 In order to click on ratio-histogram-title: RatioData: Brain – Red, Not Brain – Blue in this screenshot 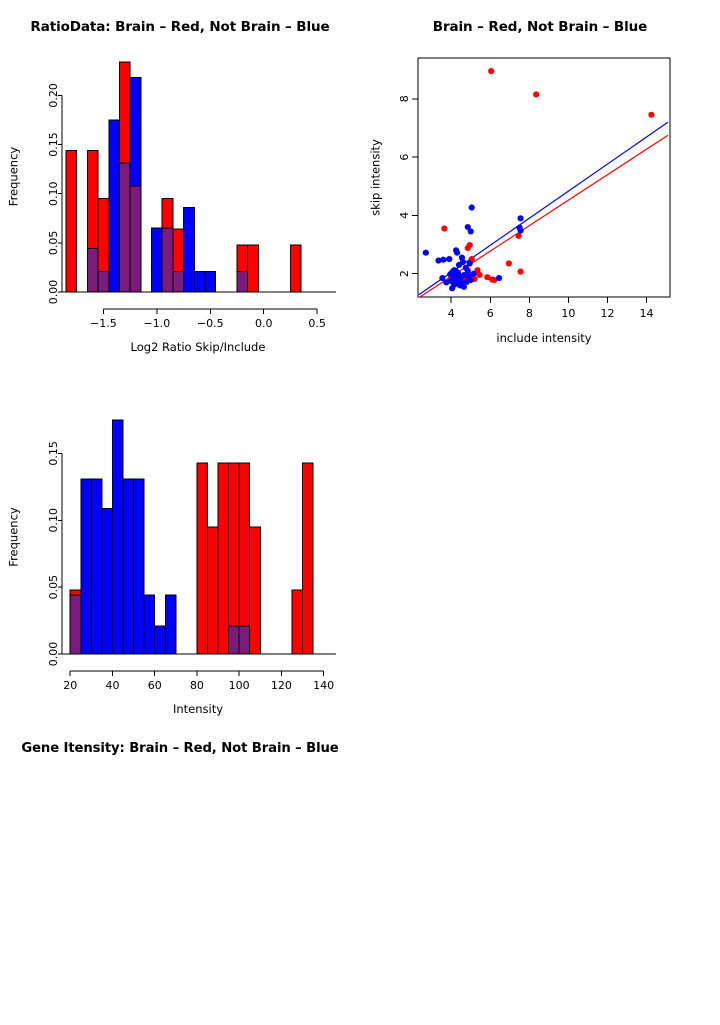, I will do `click(180, 27)`.